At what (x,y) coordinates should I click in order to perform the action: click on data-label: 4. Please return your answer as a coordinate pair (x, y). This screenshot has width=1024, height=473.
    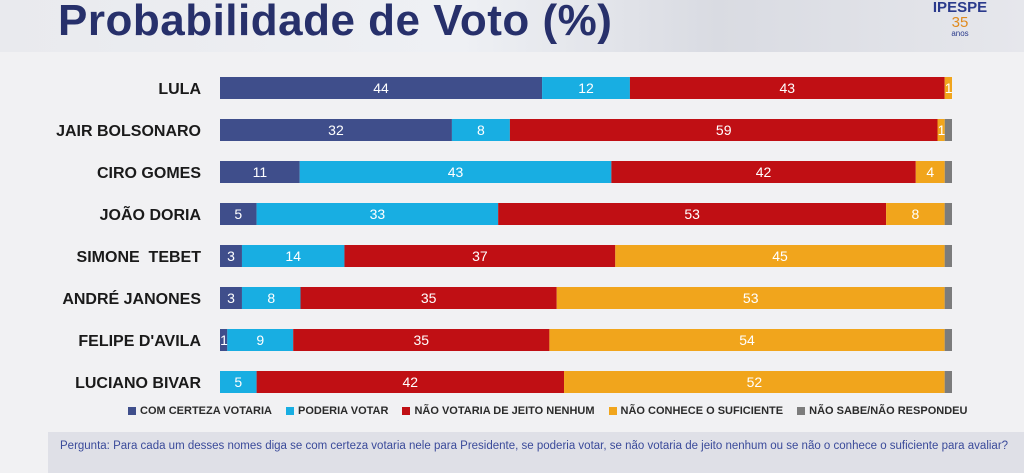
    Looking at the image, I should click on (930, 172).